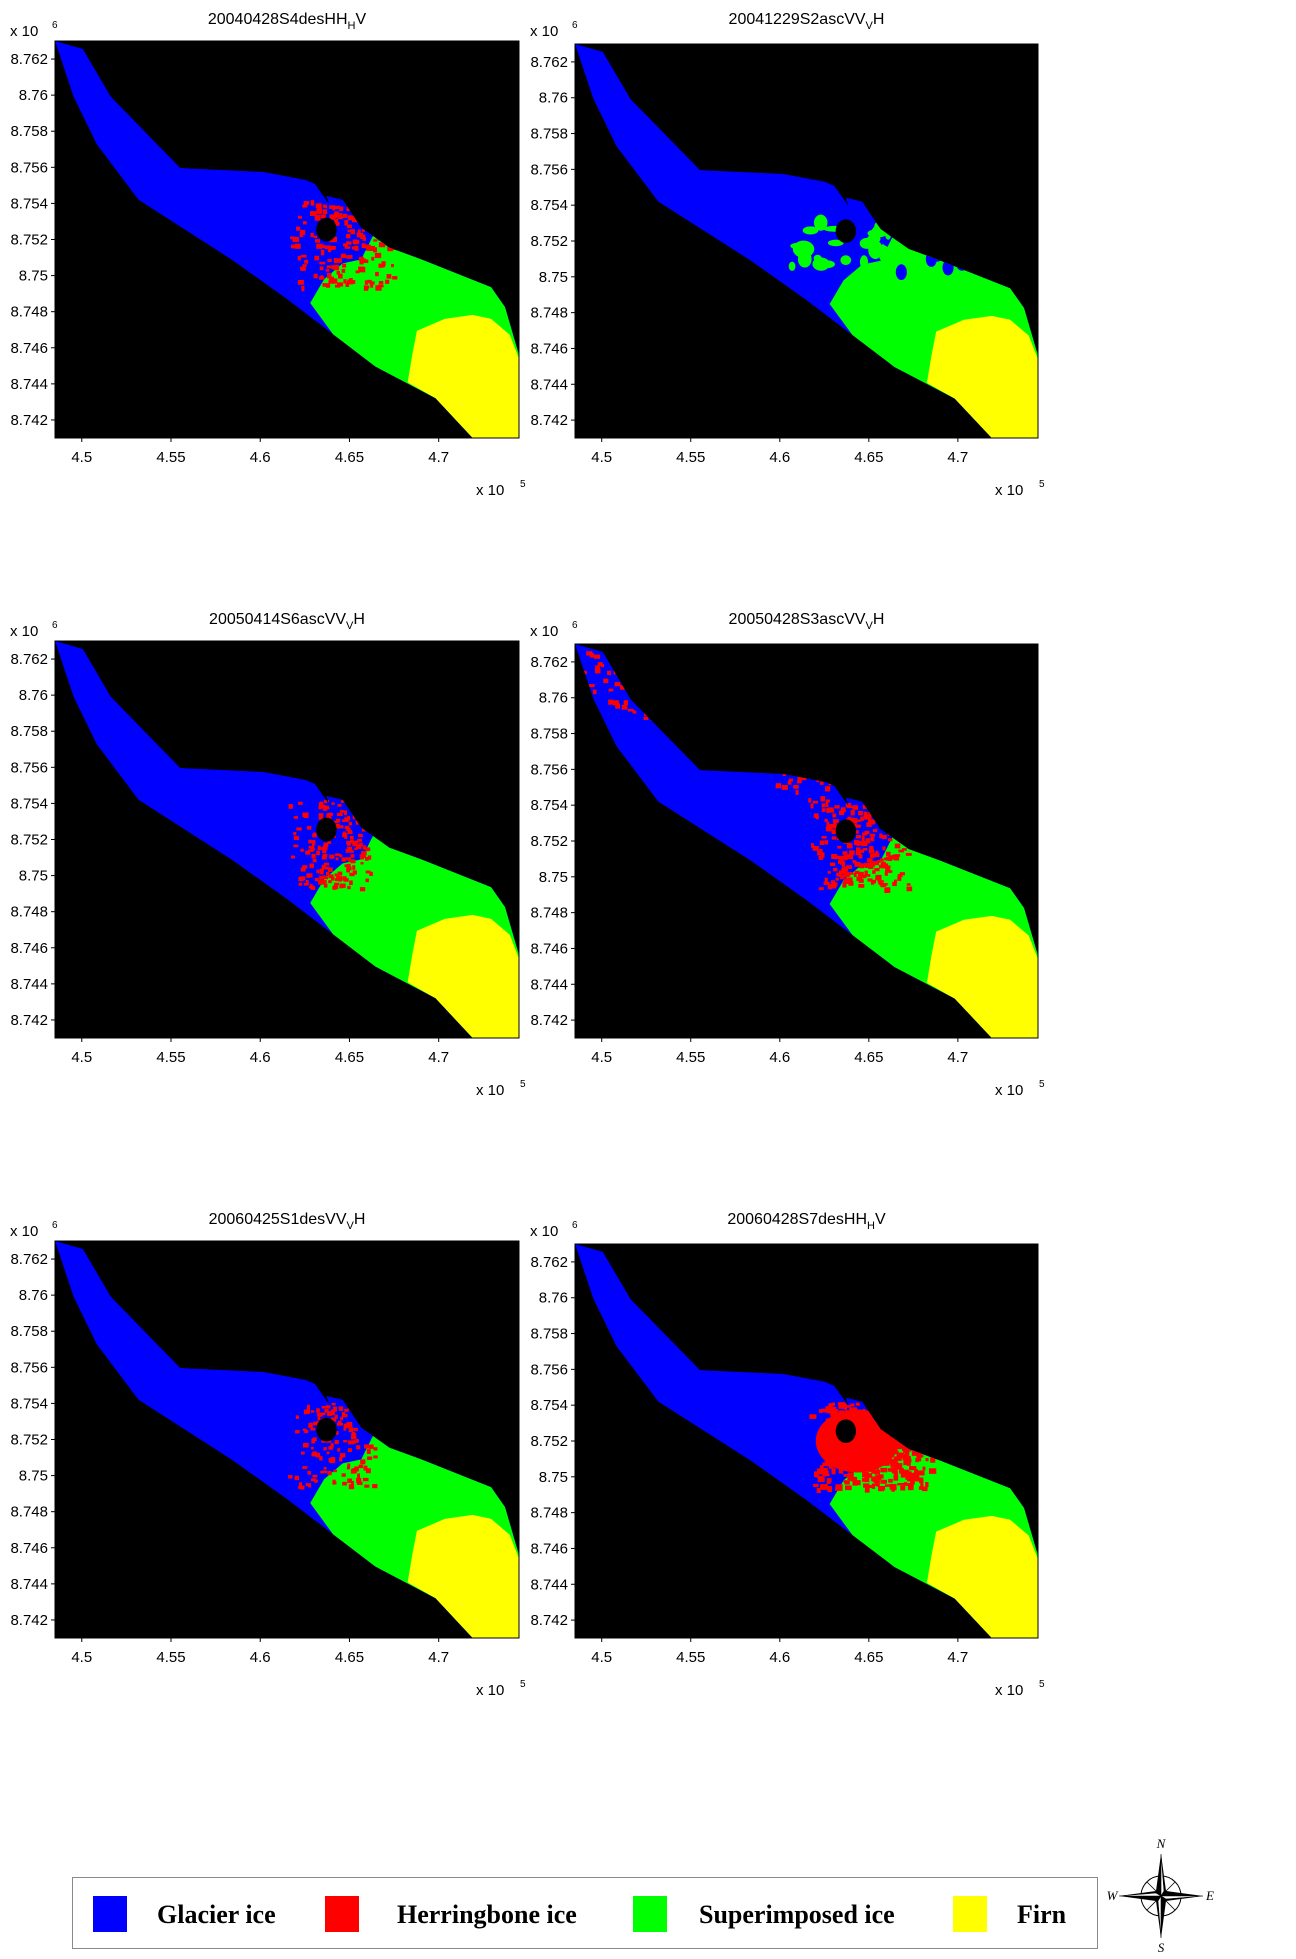 This screenshot has height=1959, width=1296. What do you see at coordinates (835, 243) in the screenshot?
I see `superimposed-ice-patch` at bounding box center [835, 243].